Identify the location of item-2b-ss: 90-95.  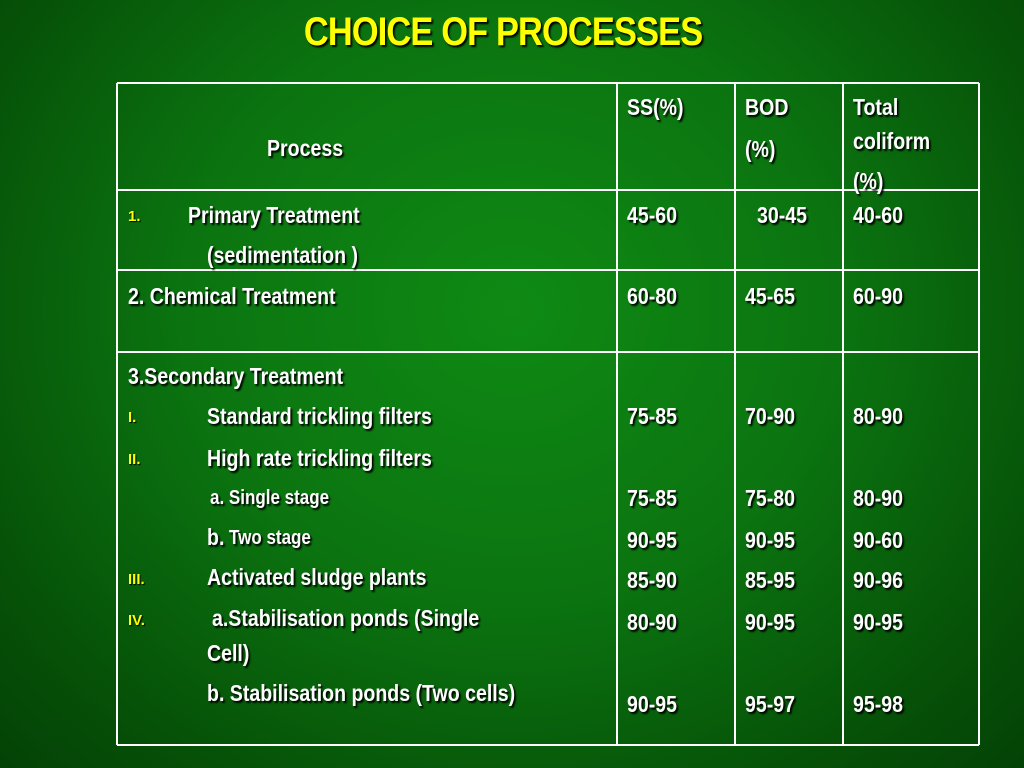
(652, 540).